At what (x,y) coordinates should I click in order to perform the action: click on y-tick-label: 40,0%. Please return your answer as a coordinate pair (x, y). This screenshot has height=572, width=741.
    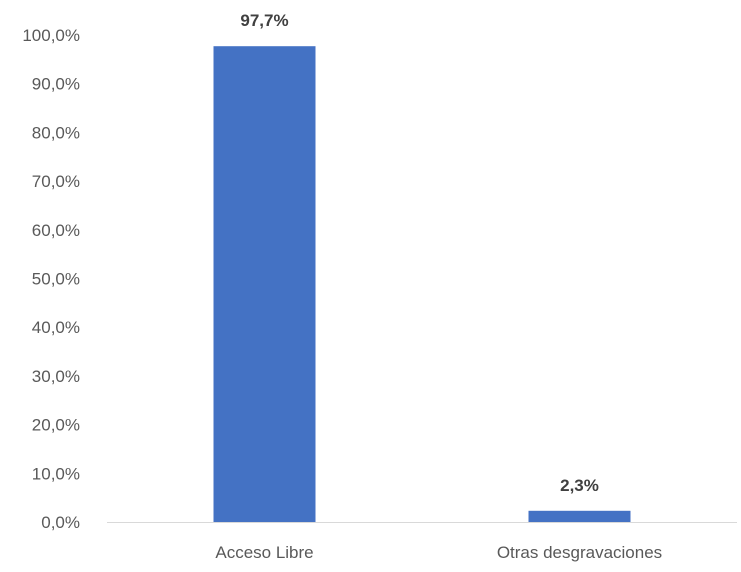
    Looking at the image, I should click on (56, 327).